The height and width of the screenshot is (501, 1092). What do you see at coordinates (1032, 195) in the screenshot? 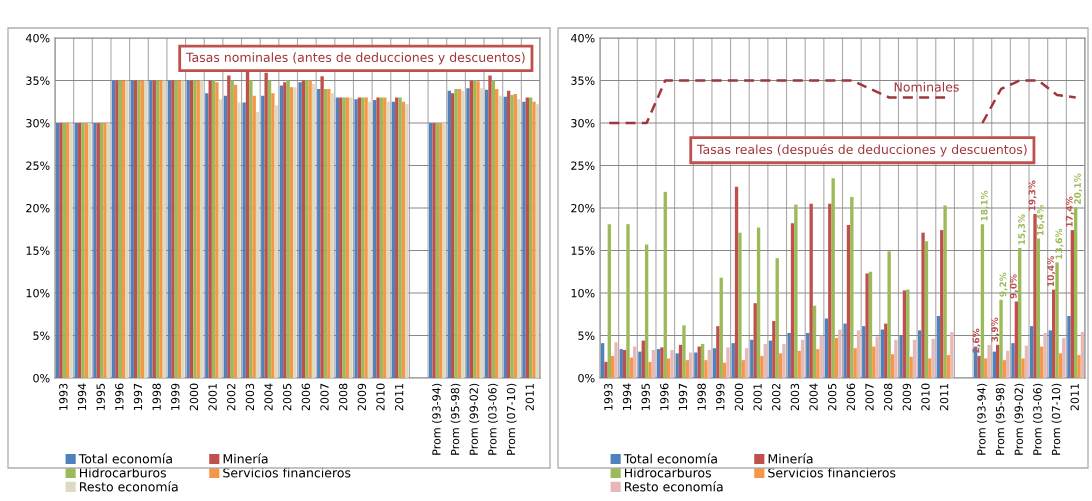
I see `data-label: 19,3%` at bounding box center [1032, 195].